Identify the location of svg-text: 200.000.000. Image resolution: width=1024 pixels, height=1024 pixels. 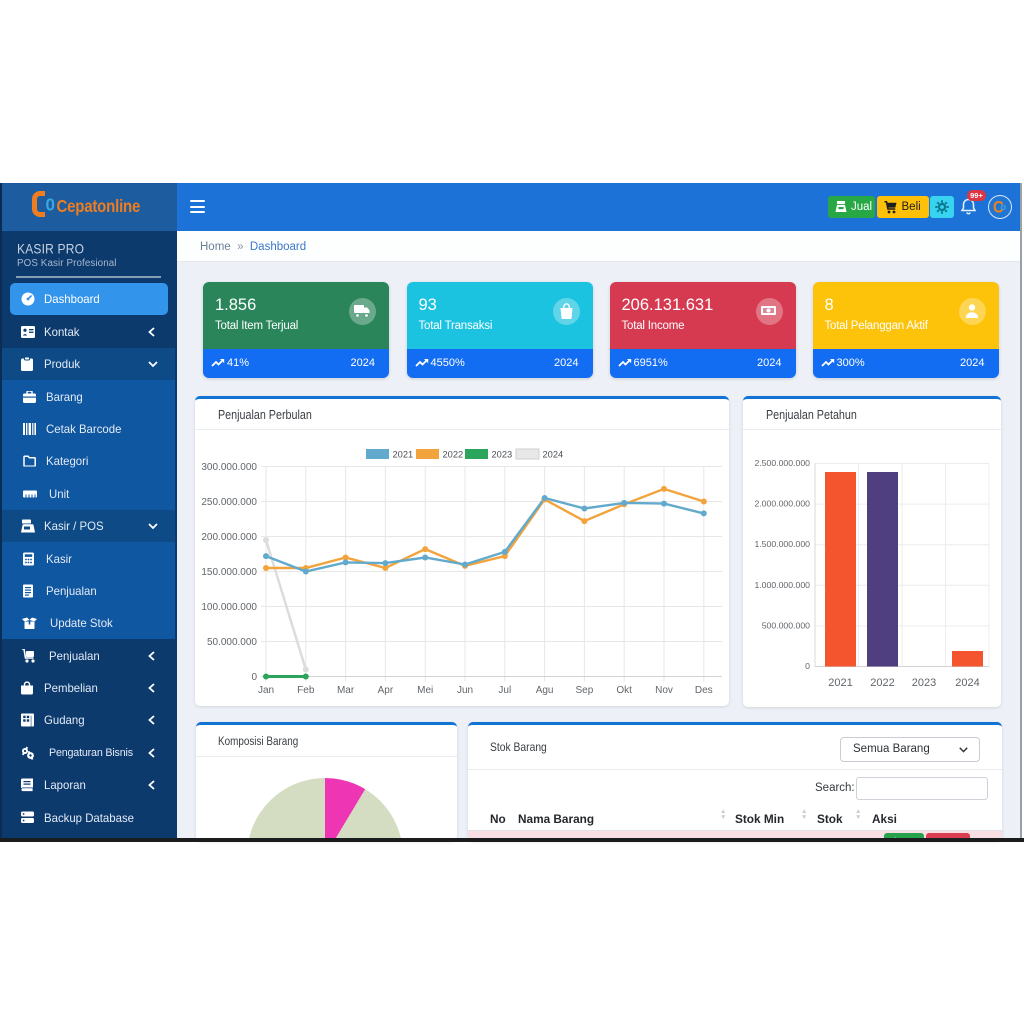
(229, 537).